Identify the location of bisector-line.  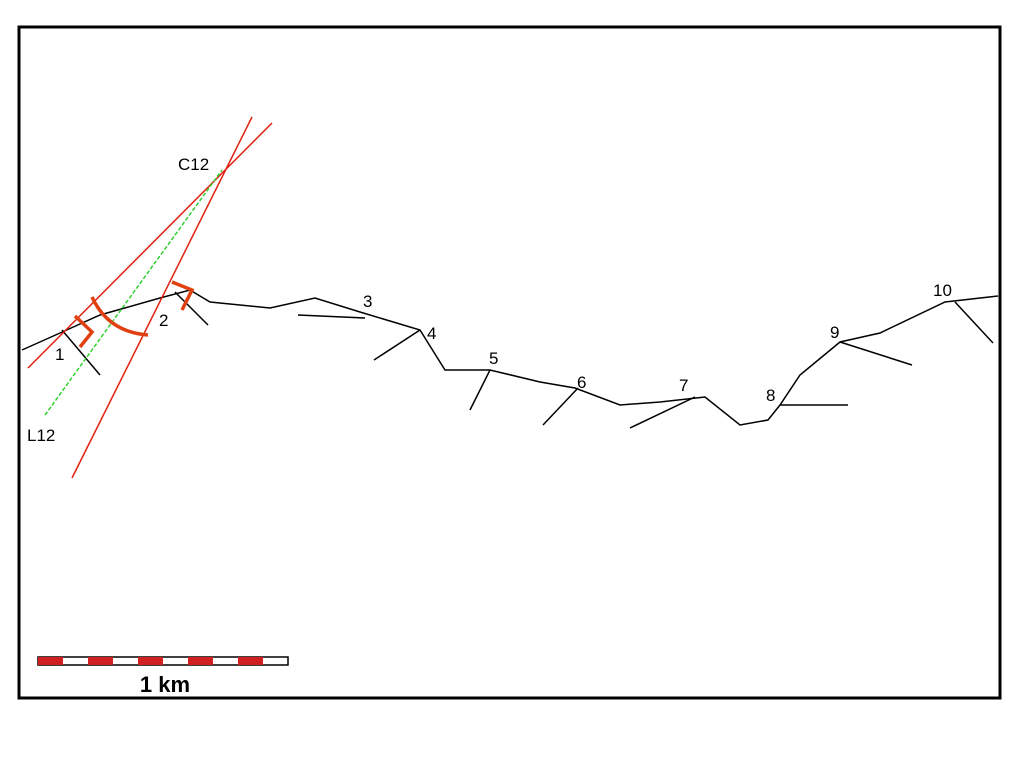
(133, 292).